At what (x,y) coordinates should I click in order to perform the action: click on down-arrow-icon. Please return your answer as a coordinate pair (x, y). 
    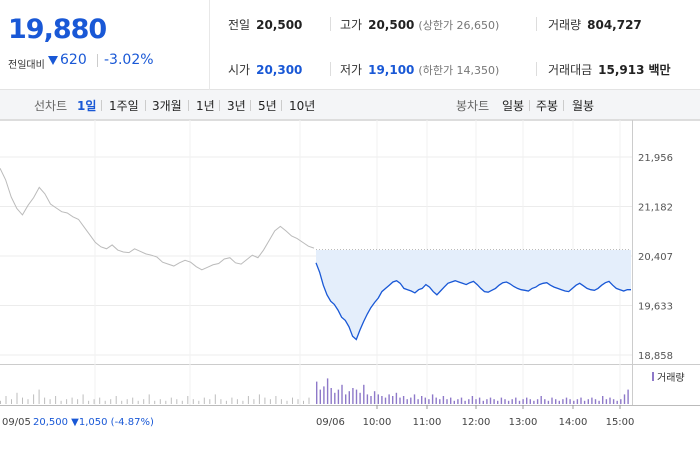
    Looking at the image, I should click on (53, 60).